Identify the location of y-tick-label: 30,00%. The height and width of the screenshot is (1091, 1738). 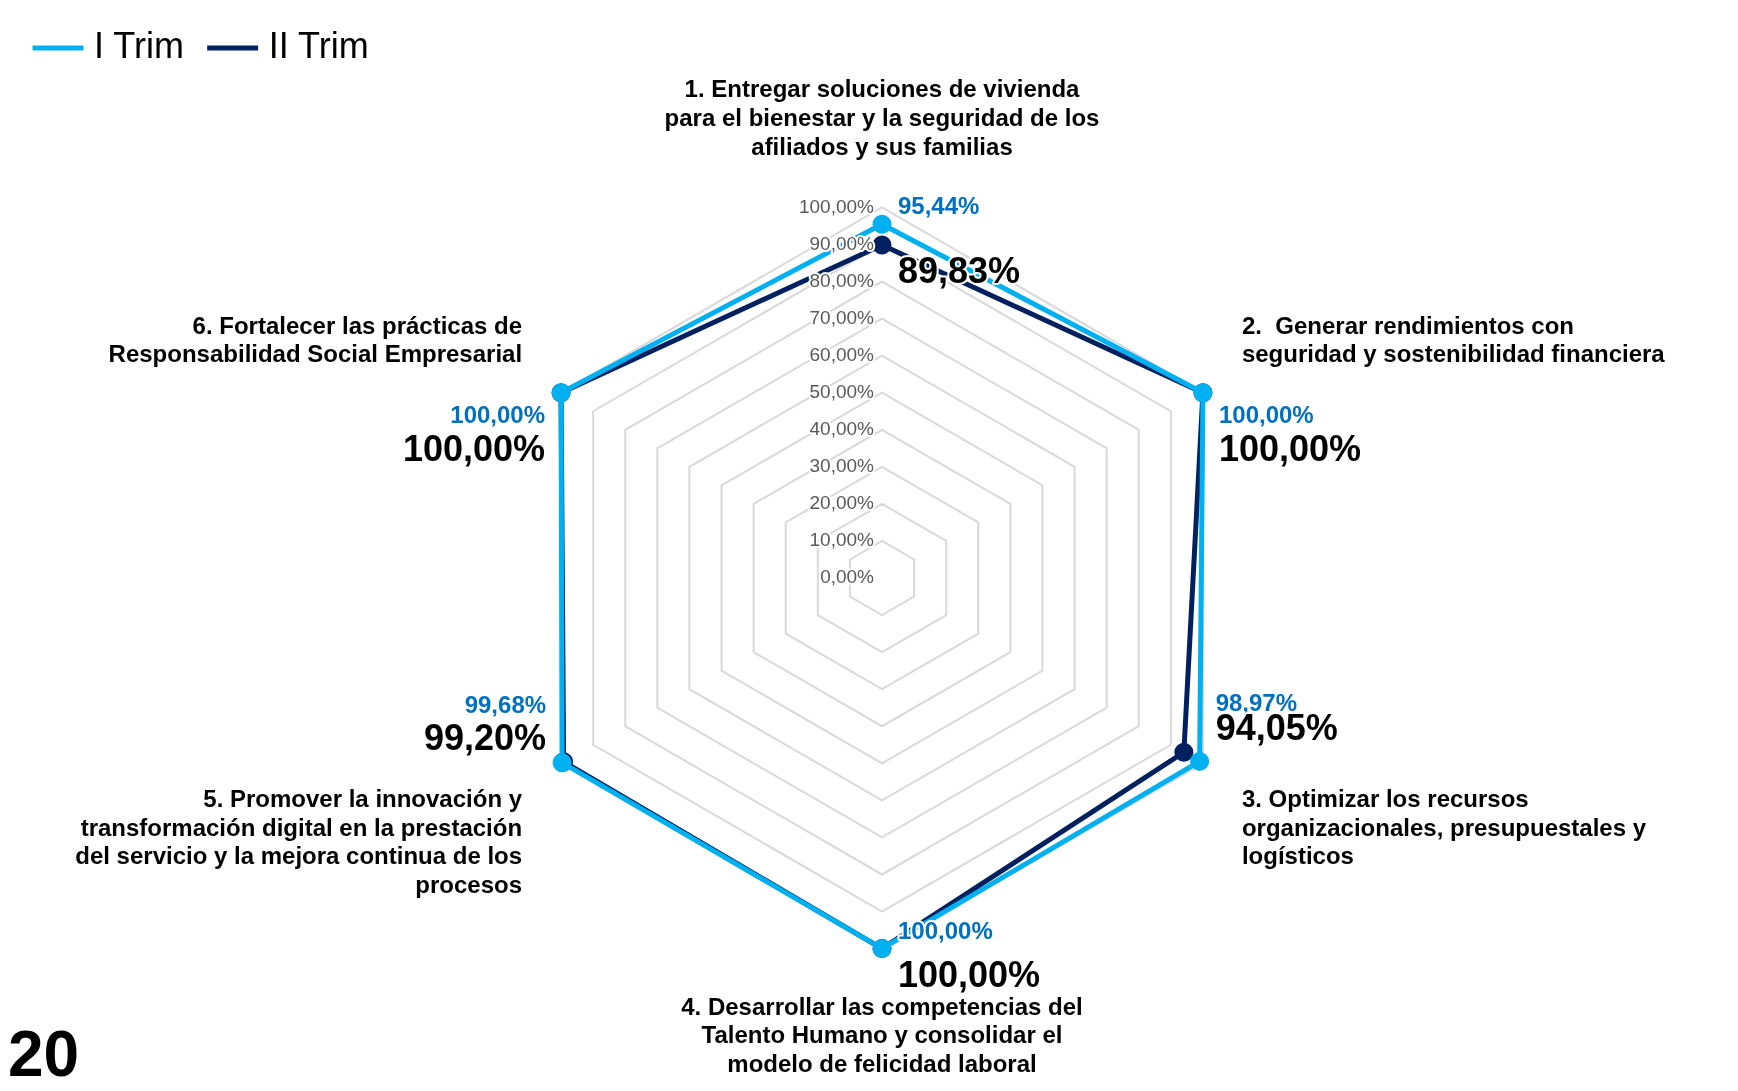
(842, 466).